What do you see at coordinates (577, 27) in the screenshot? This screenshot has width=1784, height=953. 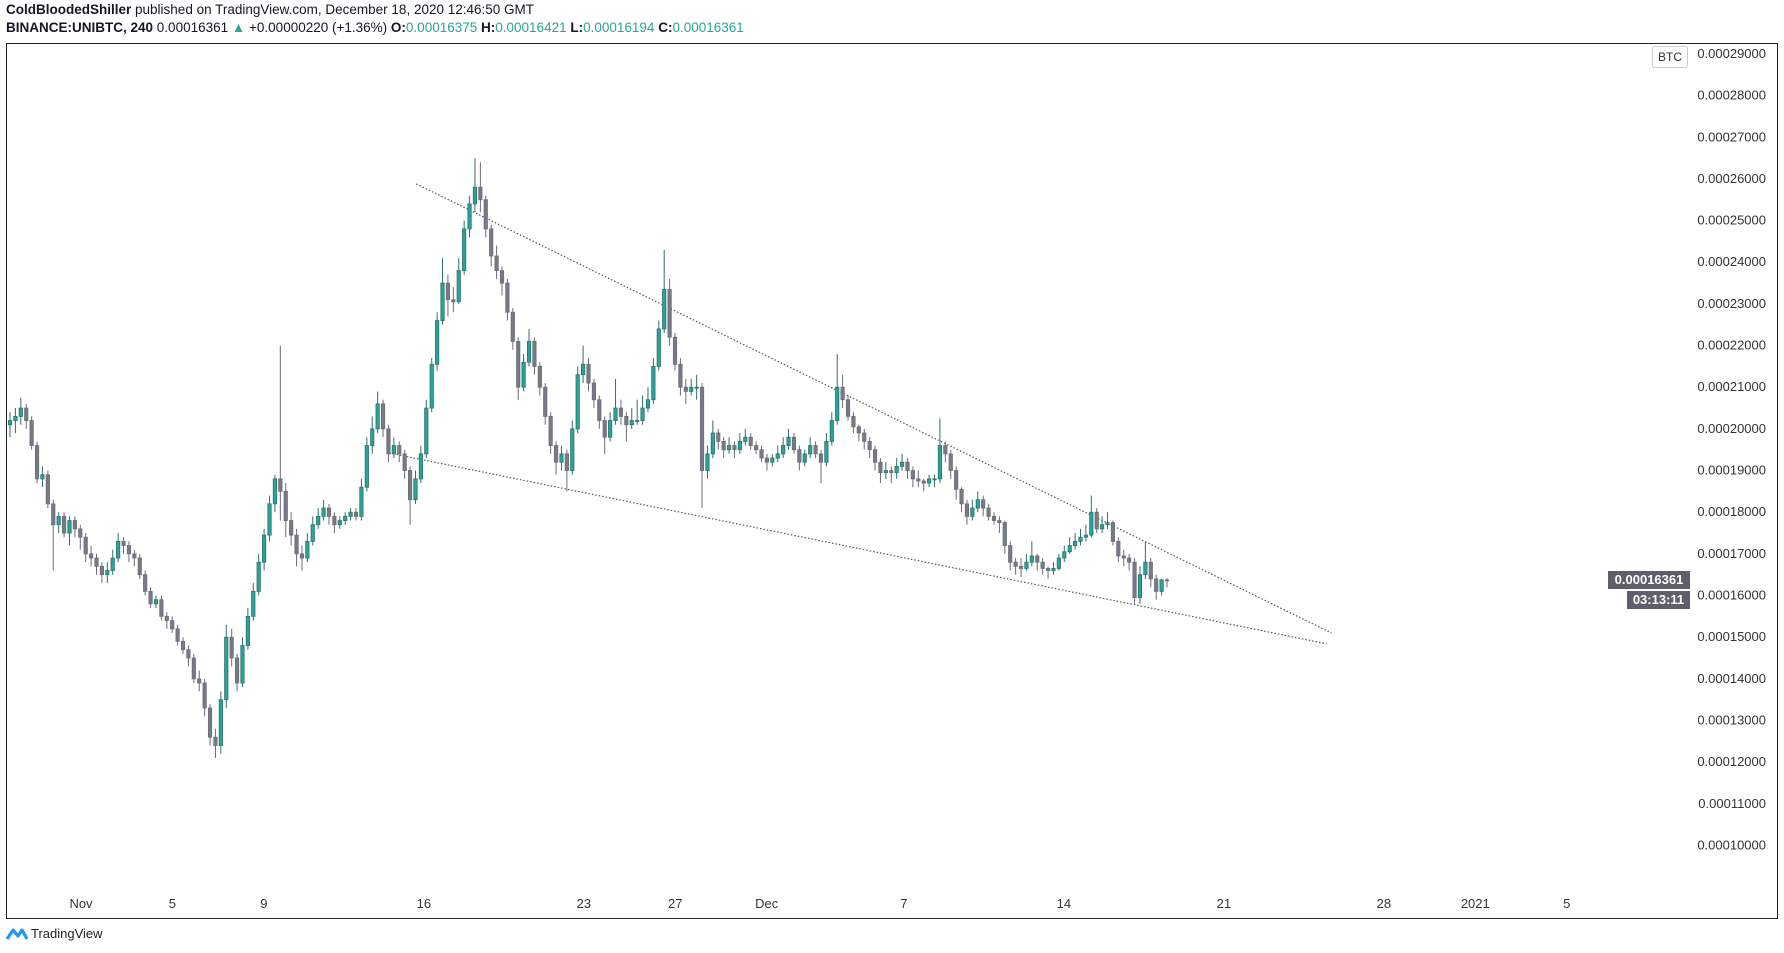 I see `low-label: L:` at bounding box center [577, 27].